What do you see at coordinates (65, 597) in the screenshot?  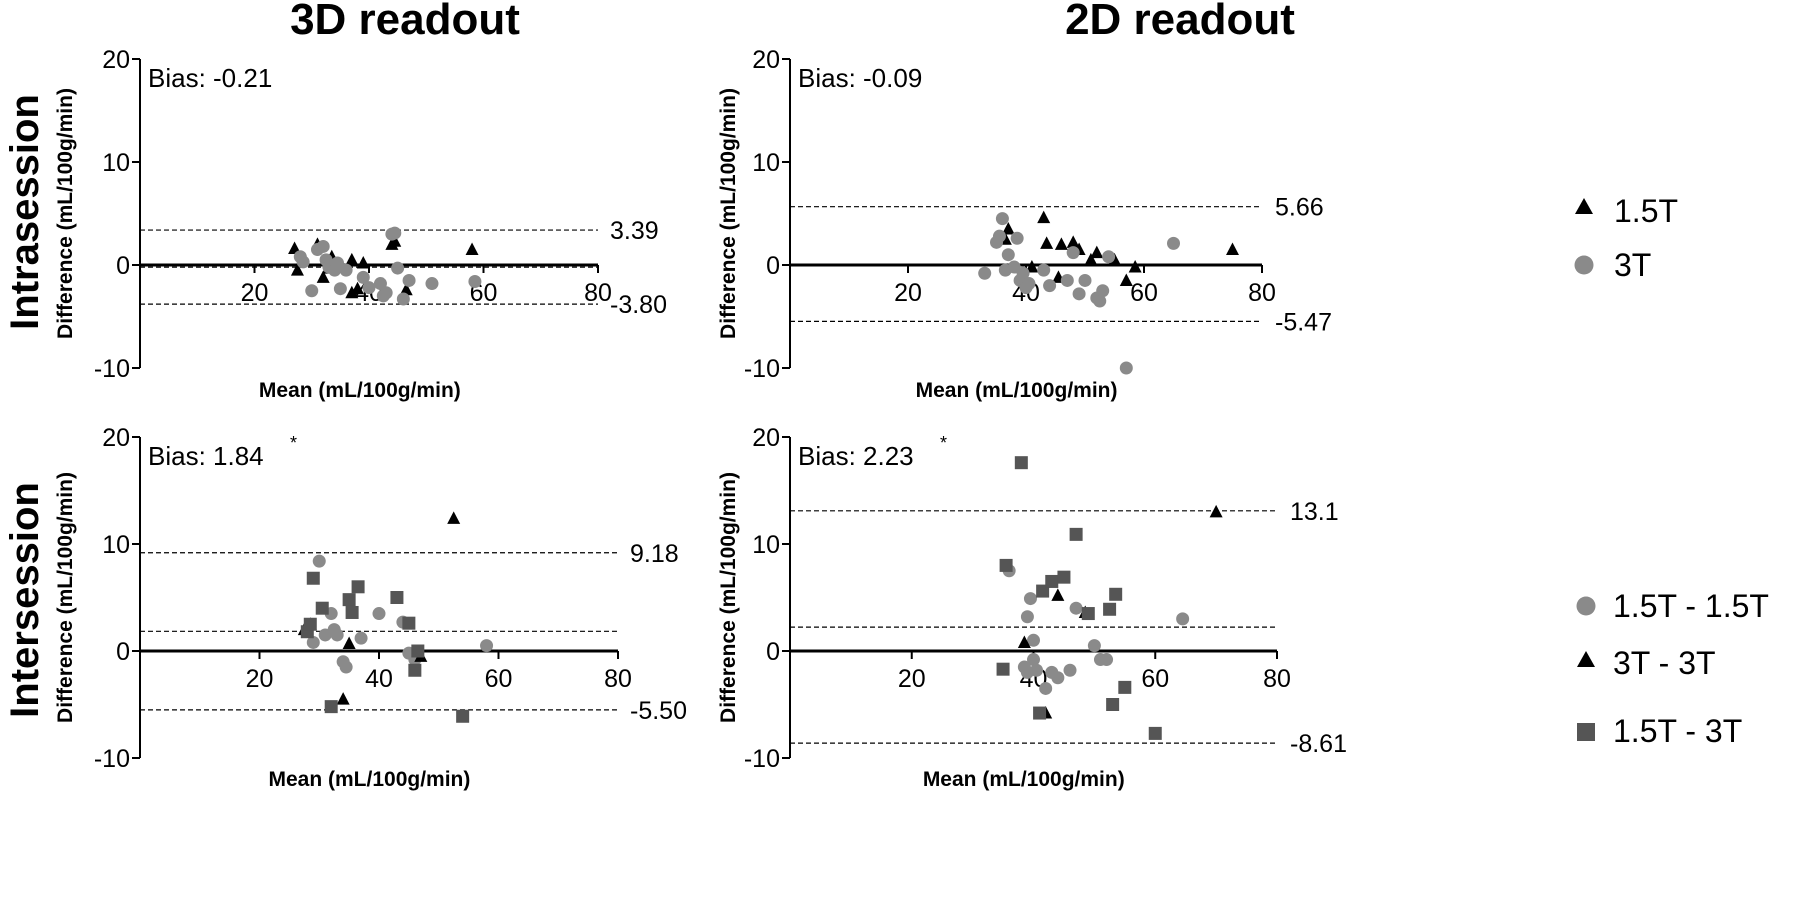 I see `y-axis-label: Difference (mL/100g/min)` at bounding box center [65, 597].